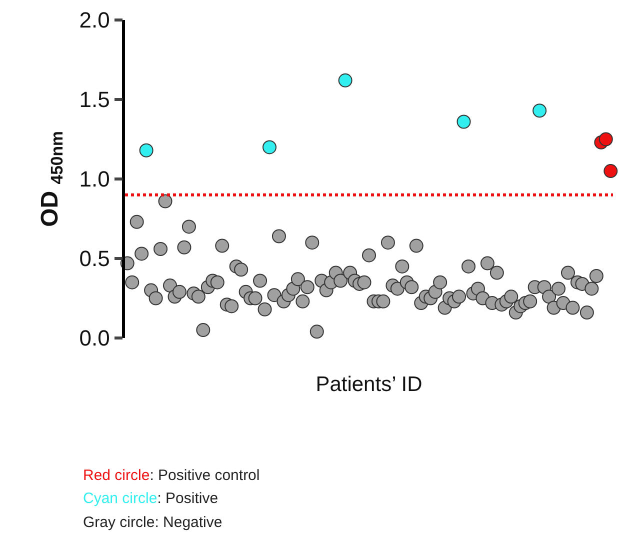 This screenshot has width=619, height=537. Describe the element at coordinates (150, 498) in the screenshot. I see `text: Cyan circle: Positive` at that location.